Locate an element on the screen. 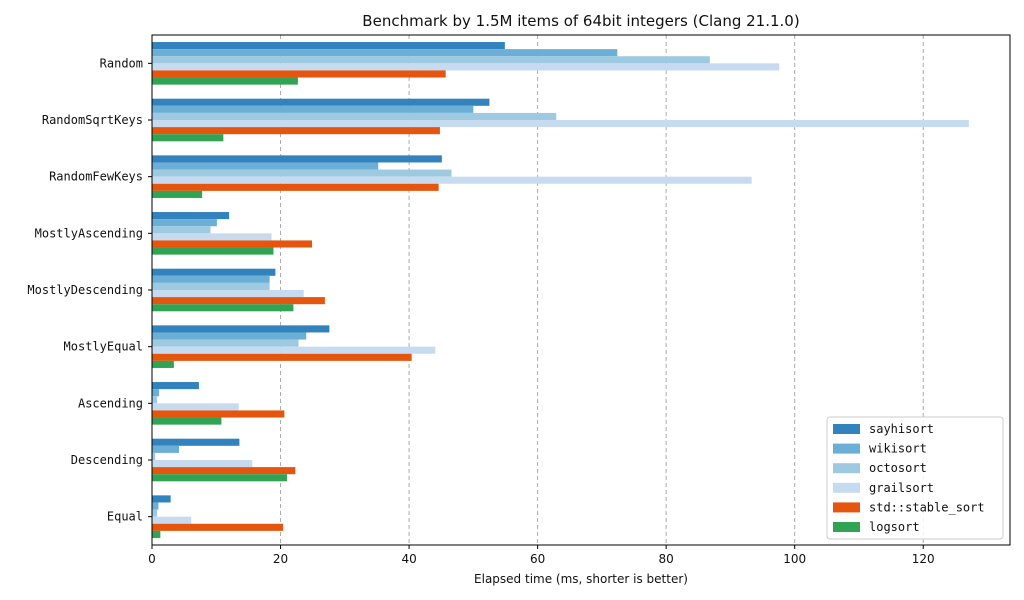  category-label: MostlyEqual is located at coordinates (103, 347).